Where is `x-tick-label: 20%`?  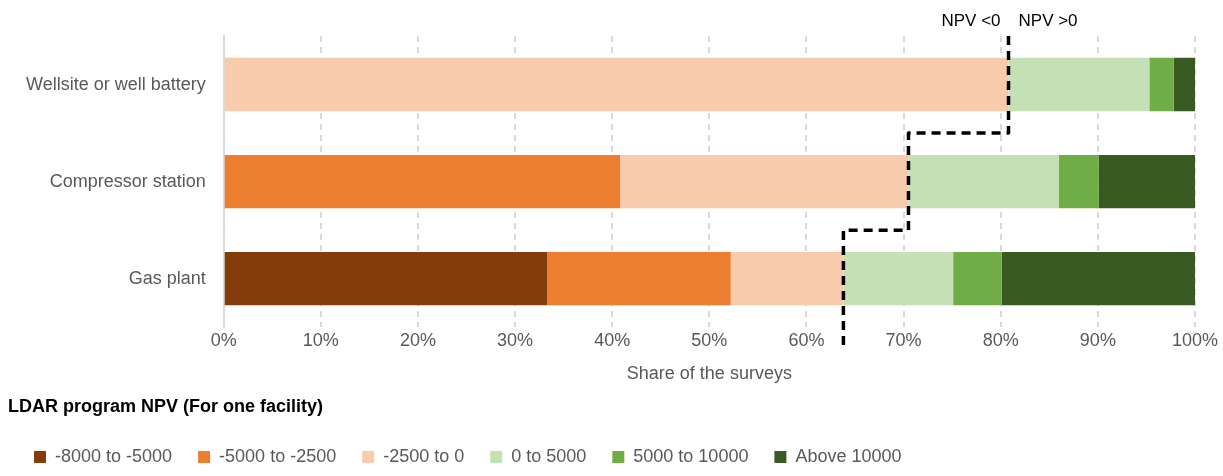
x-tick-label: 20% is located at coordinates (417, 339).